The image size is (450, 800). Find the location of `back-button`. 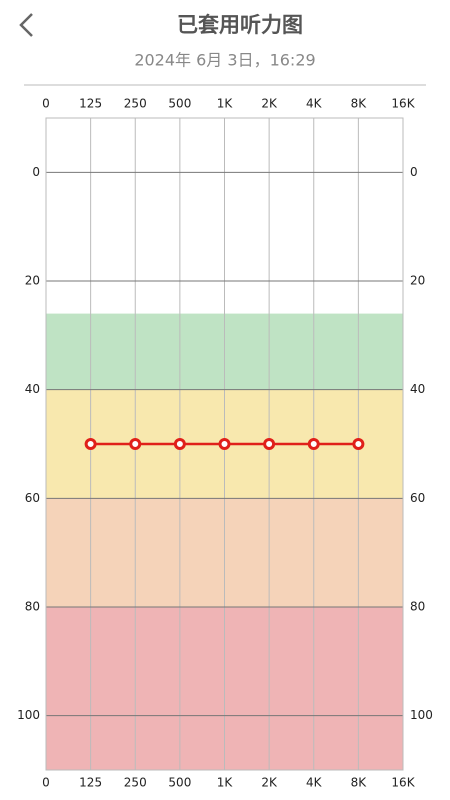

back-button is located at coordinates (26, 25).